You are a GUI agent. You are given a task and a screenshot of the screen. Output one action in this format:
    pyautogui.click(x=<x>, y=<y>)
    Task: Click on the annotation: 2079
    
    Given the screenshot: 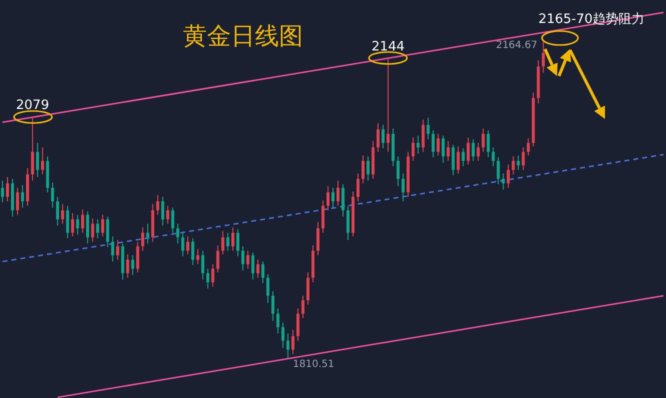 What is the action you would take?
    pyautogui.click(x=33, y=105)
    